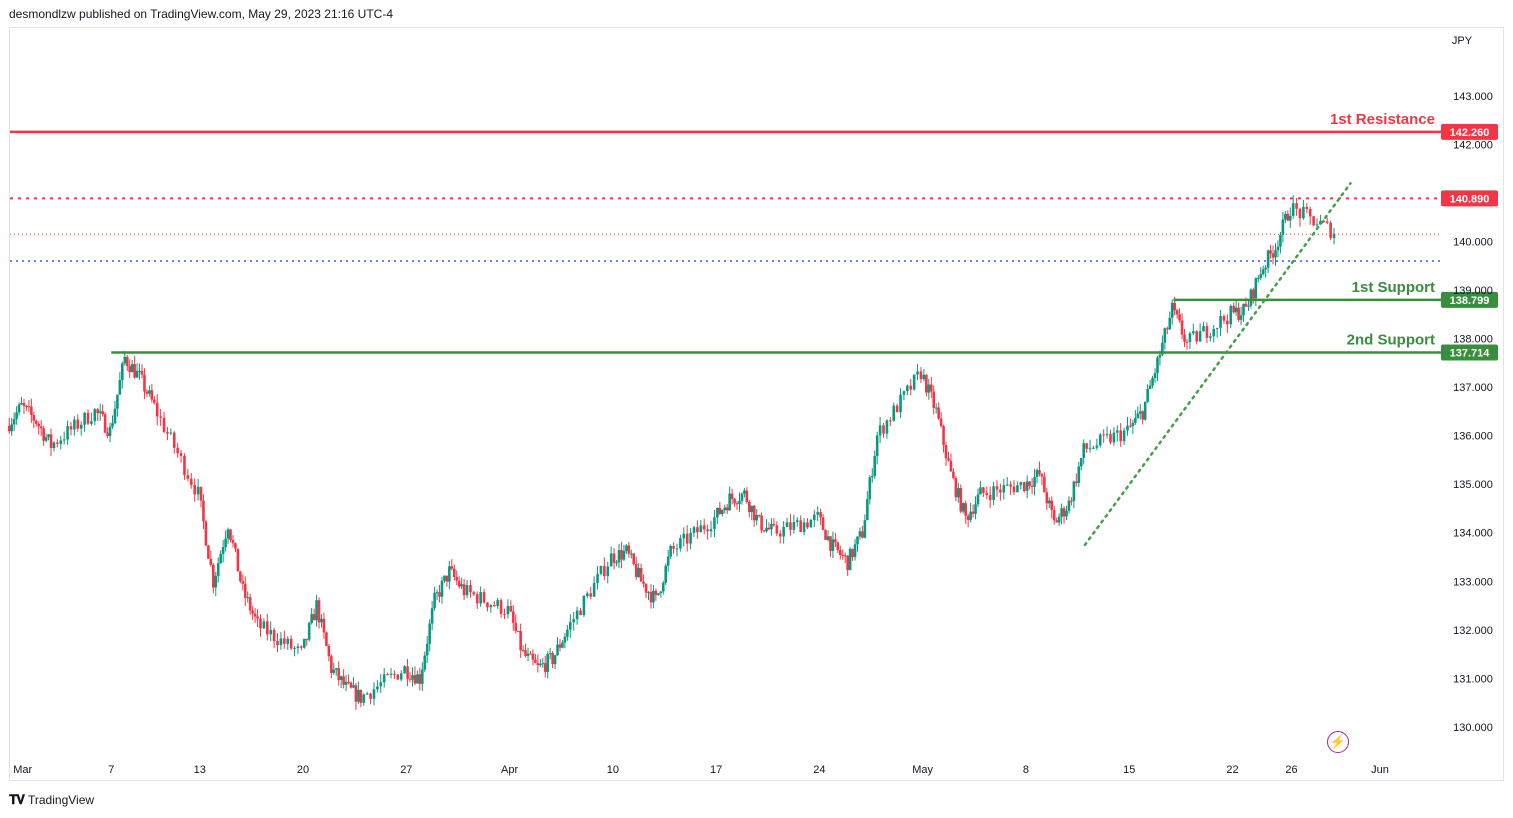 This screenshot has height=818, width=1513. I want to click on y-tick-label: 135.000, so click(1473, 485).